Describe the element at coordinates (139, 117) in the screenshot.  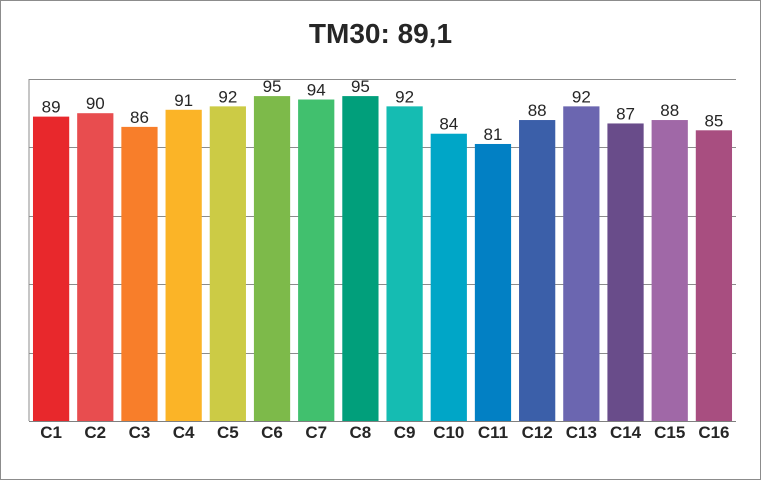
I see `value-label: 86` at that location.